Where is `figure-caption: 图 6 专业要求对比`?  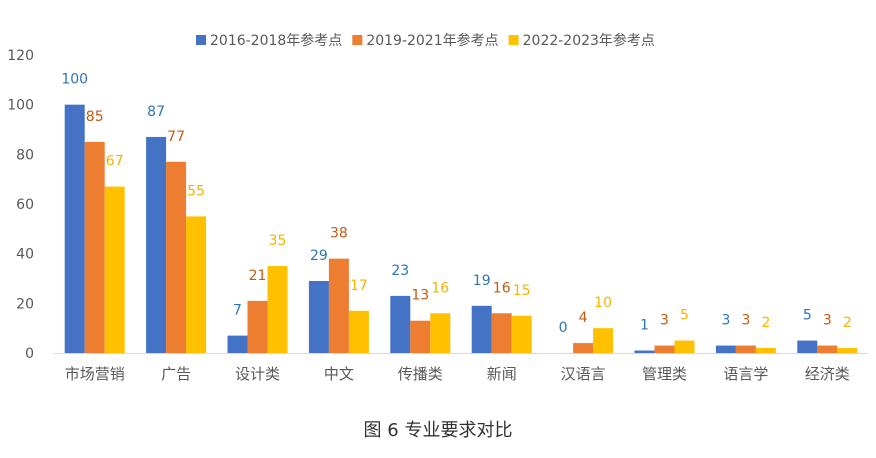 figure-caption: 图 6 专业要求对比 is located at coordinates (438, 430).